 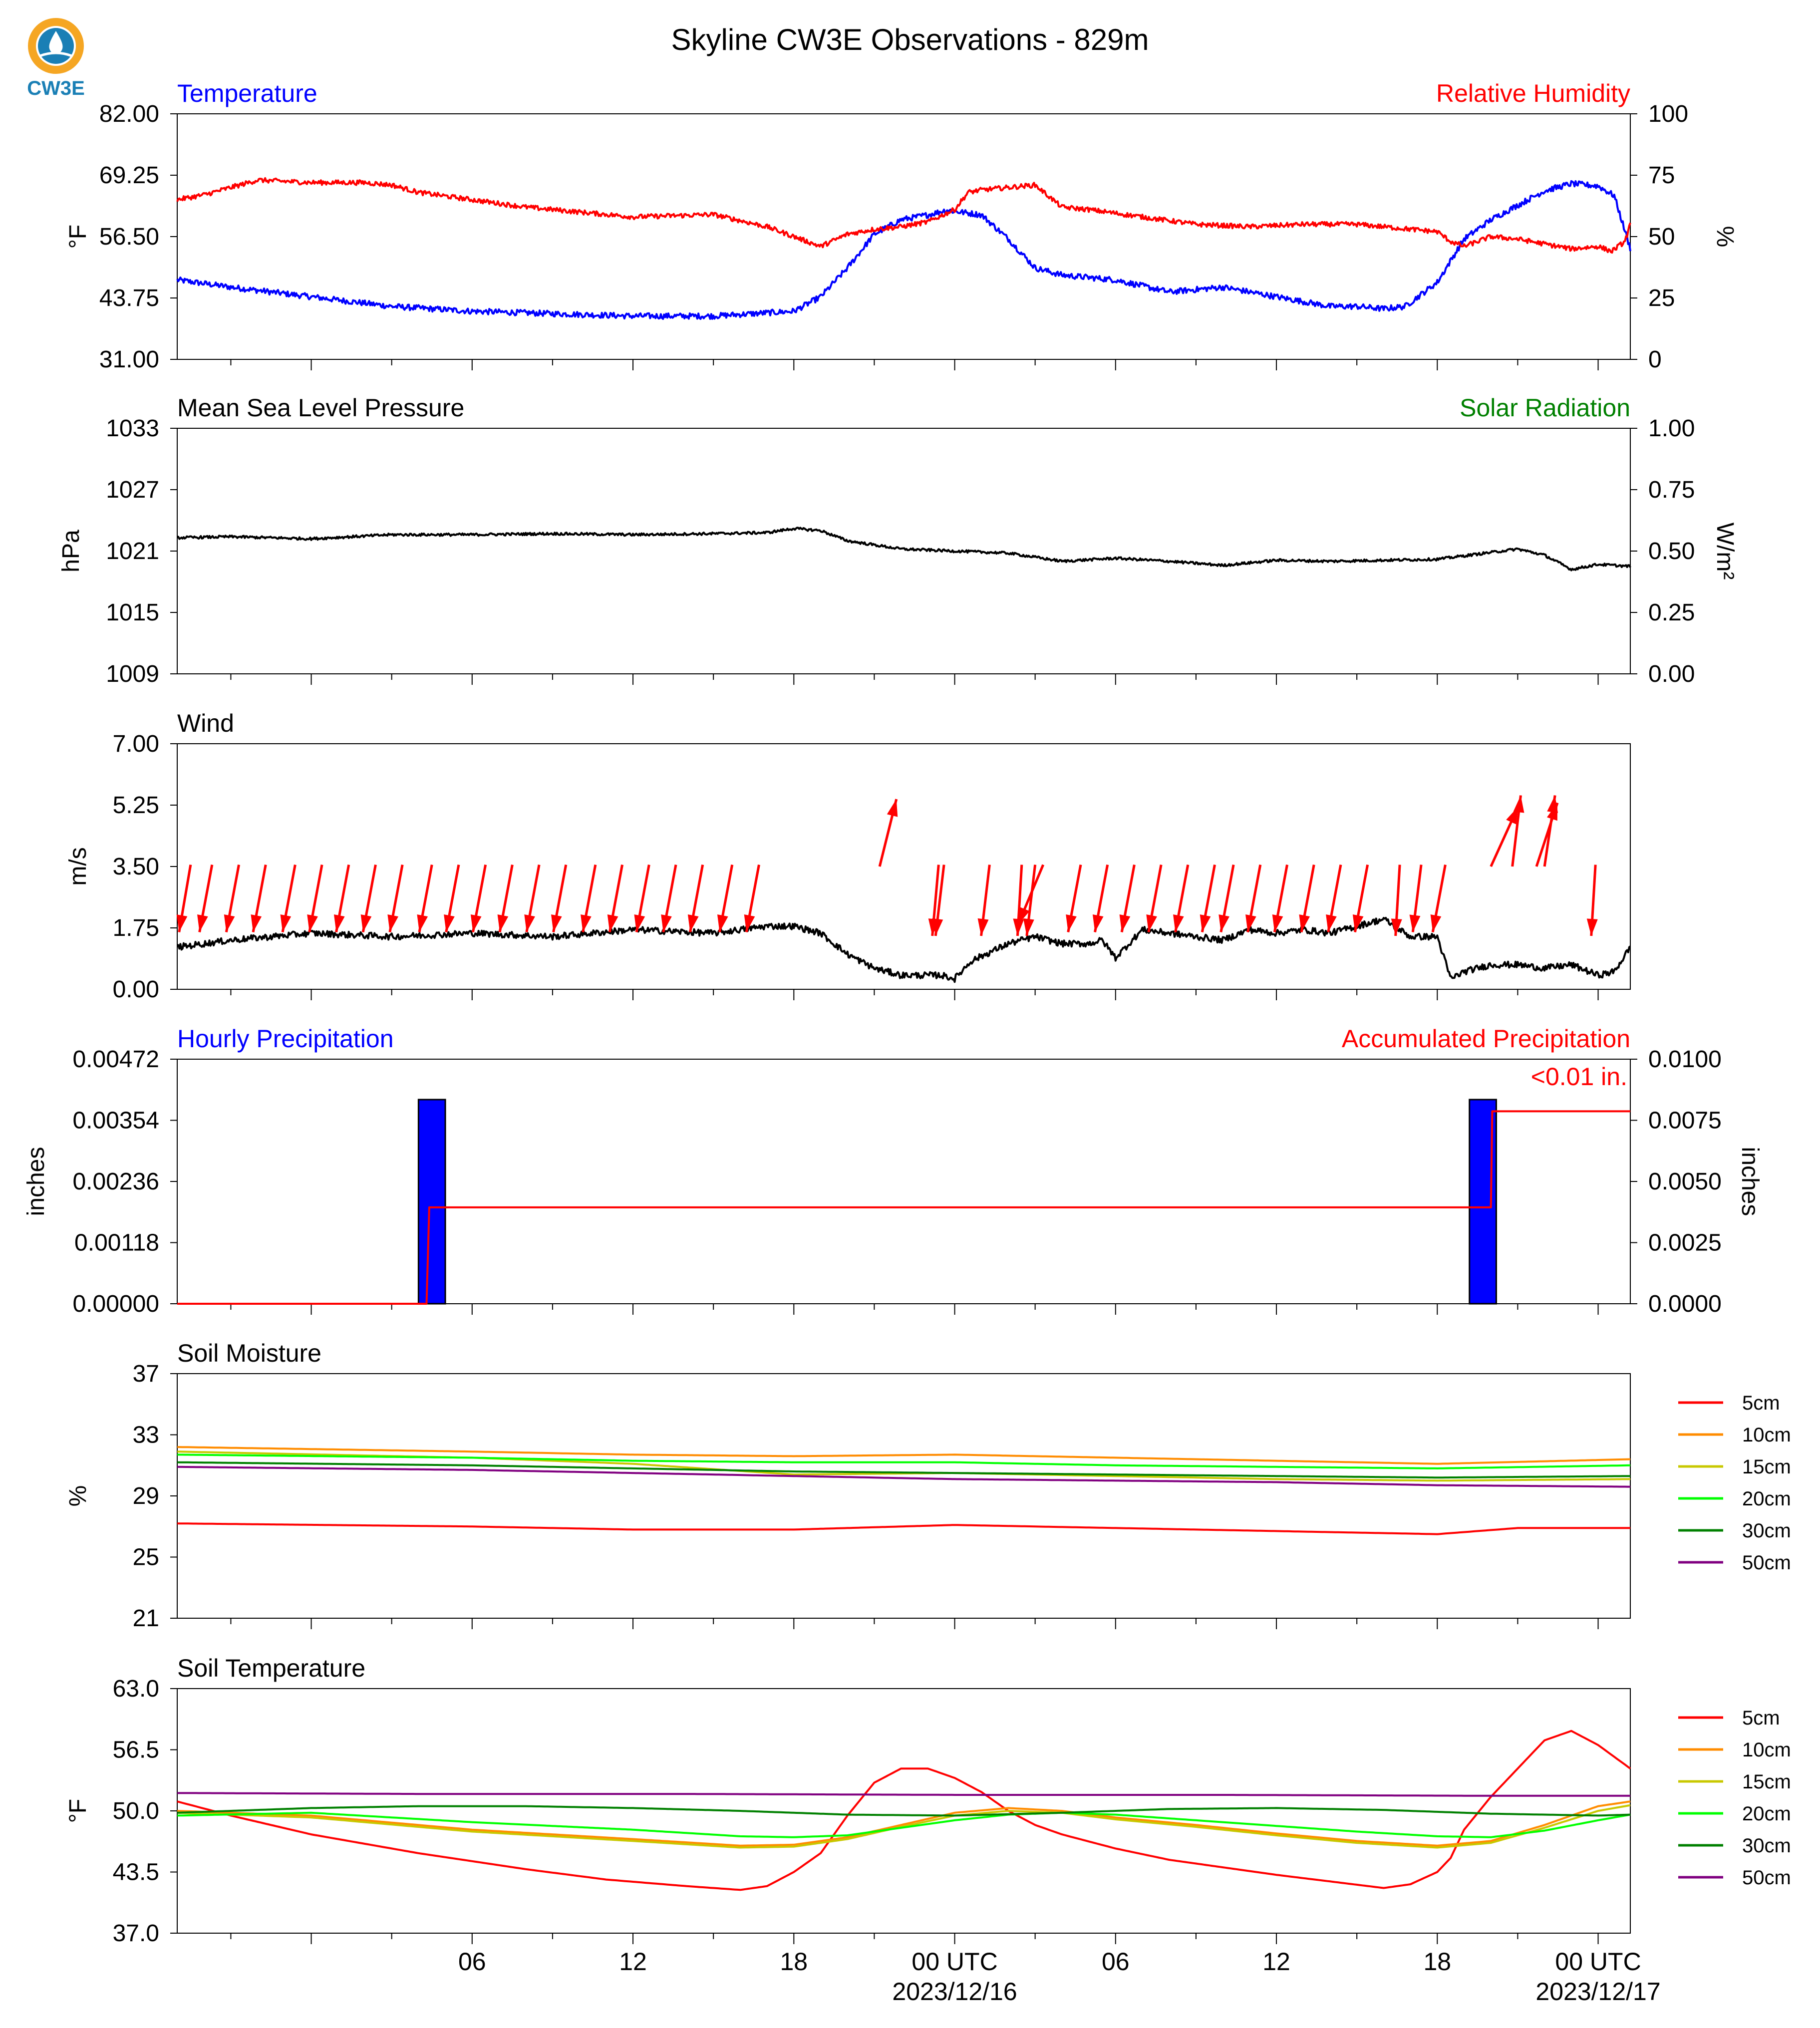 What do you see at coordinates (1579, 1077) in the screenshot?
I see `precip-annotation: <0.01 in.` at bounding box center [1579, 1077].